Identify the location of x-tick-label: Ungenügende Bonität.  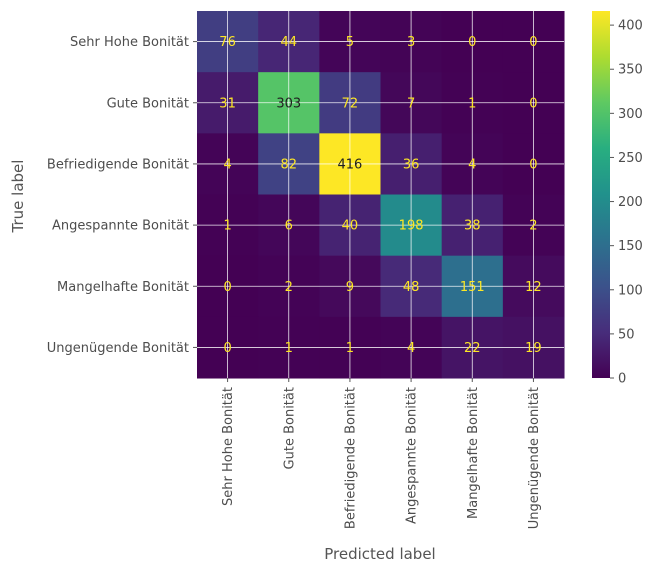
(534, 458).